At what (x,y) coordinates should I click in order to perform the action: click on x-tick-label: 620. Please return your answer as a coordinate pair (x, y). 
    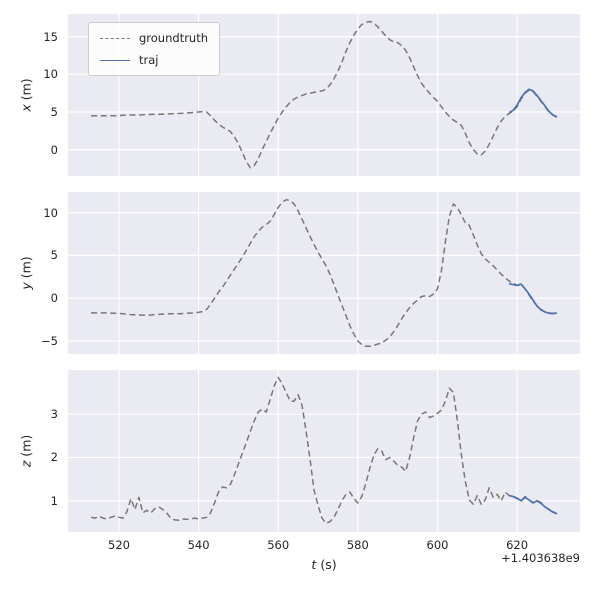
    Looking at the image, I should click on (517, 545).